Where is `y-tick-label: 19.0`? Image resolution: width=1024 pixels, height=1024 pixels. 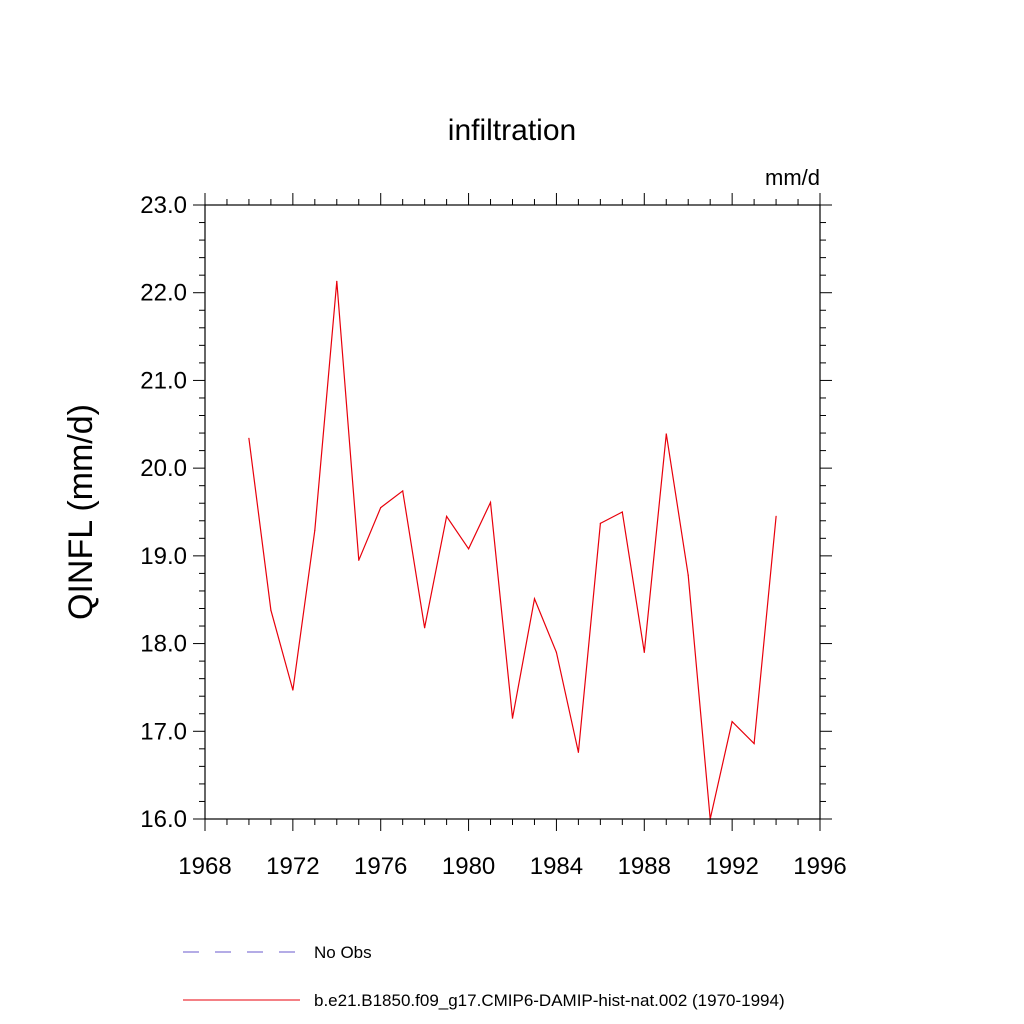
y-tick-label: 19.0 is located at coordinates (163, 556).